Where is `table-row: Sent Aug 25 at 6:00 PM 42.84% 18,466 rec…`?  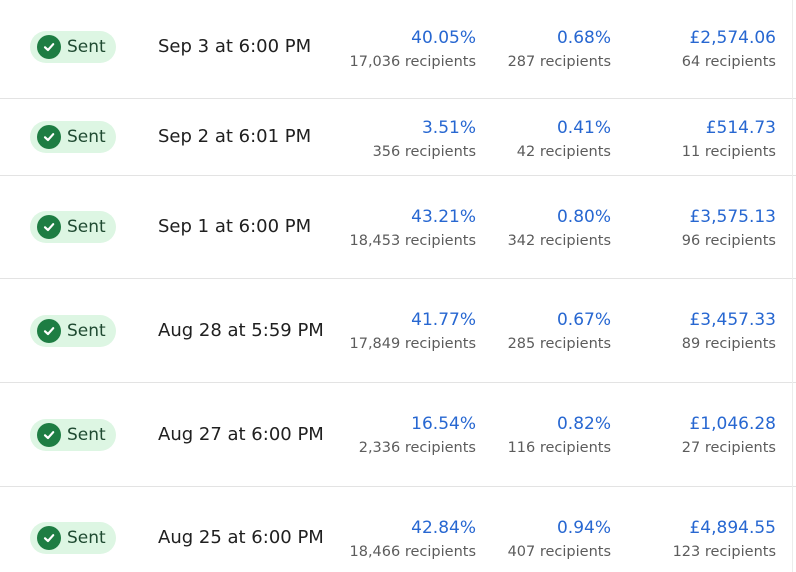
table-row: Sent Aug 25 at 6:00 PM 42.84% 18,466 rec… is located at coordinates (398, 529).